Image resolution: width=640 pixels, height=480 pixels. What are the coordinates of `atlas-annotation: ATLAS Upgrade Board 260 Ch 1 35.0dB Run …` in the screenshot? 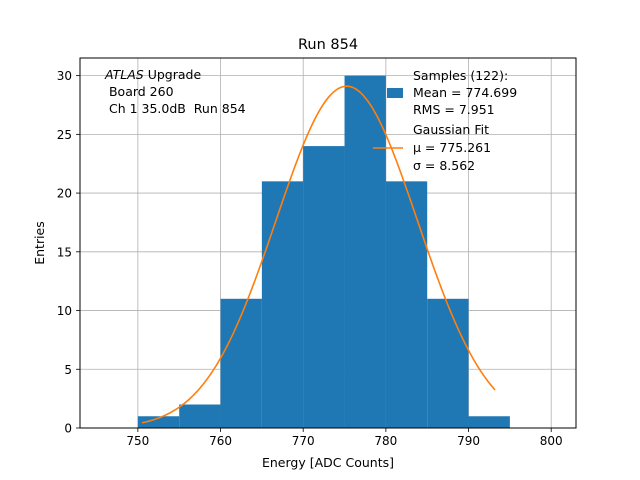 It's located at (175, 91).